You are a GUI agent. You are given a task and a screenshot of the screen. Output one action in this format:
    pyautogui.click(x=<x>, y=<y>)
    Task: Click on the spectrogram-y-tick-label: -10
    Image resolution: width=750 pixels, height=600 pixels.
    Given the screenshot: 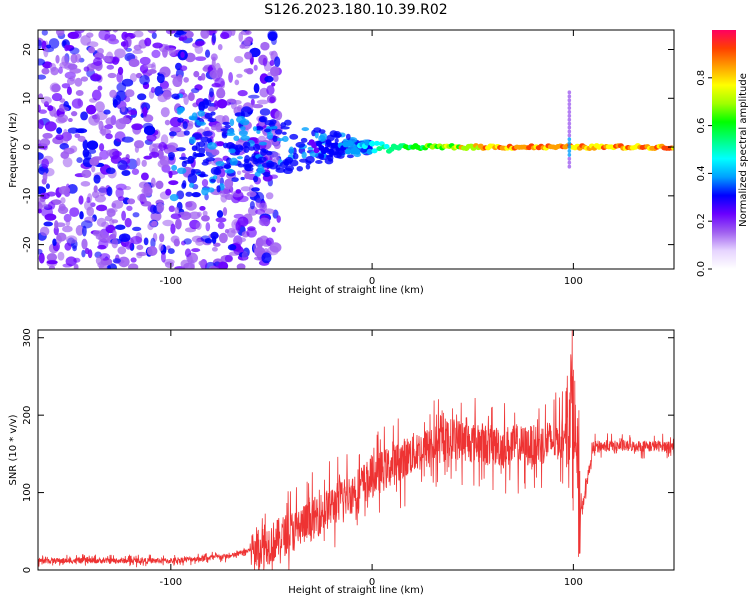 What is the action you would take?
    pyautogui.click(x=27, y=196)
    